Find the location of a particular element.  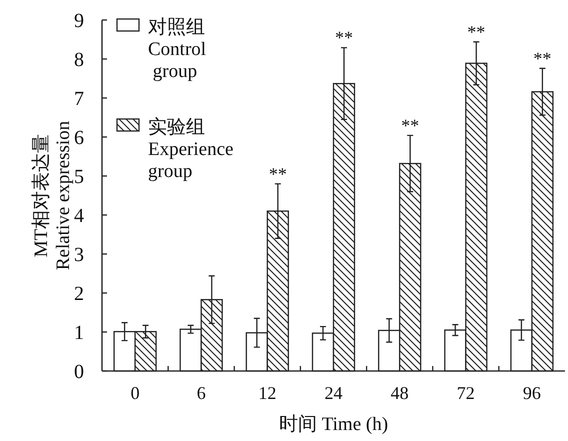

y-tick-label: 2 is located at coordinates (79, 294).